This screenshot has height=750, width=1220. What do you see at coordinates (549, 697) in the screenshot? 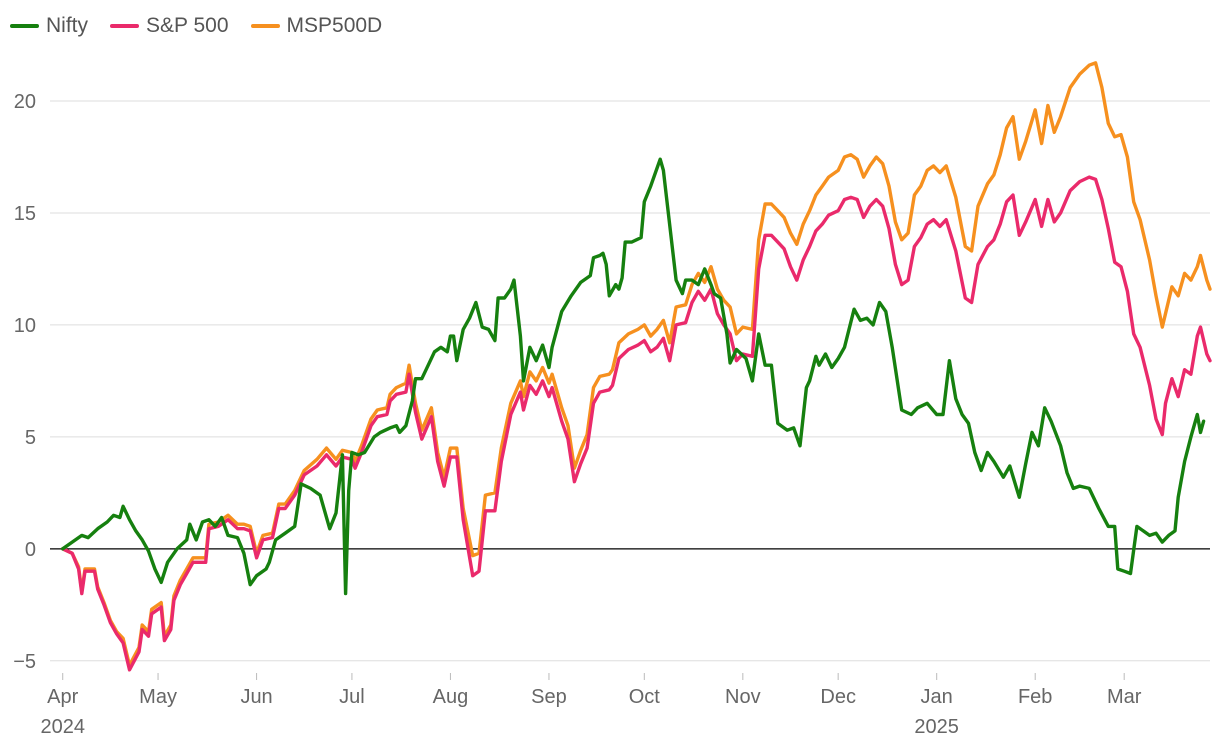
I see `x-tick-label: Sep` at bounding box center [549, 697].